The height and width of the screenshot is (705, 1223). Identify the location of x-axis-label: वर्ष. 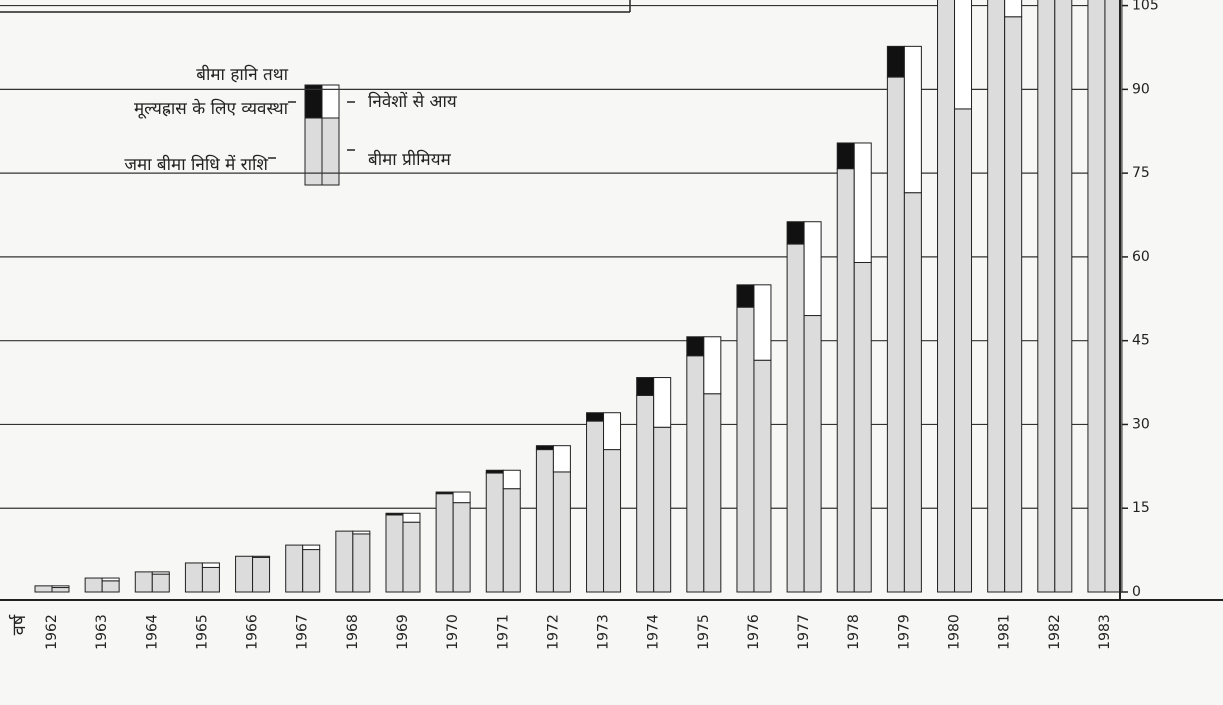
(19, 624).